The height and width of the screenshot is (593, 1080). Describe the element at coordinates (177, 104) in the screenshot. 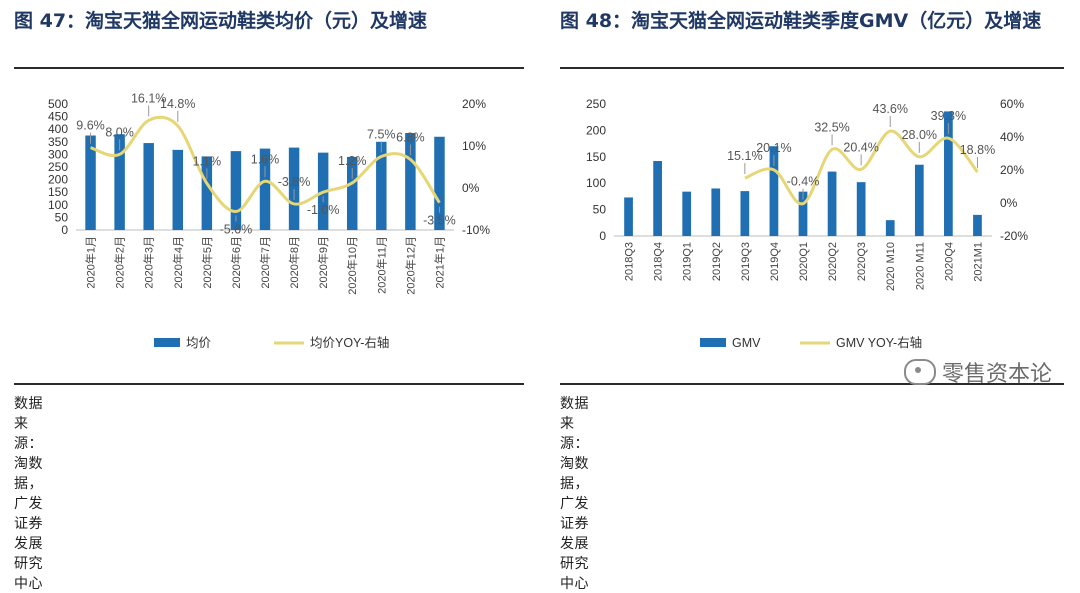

I see `data-label: 14.8%` at that location.